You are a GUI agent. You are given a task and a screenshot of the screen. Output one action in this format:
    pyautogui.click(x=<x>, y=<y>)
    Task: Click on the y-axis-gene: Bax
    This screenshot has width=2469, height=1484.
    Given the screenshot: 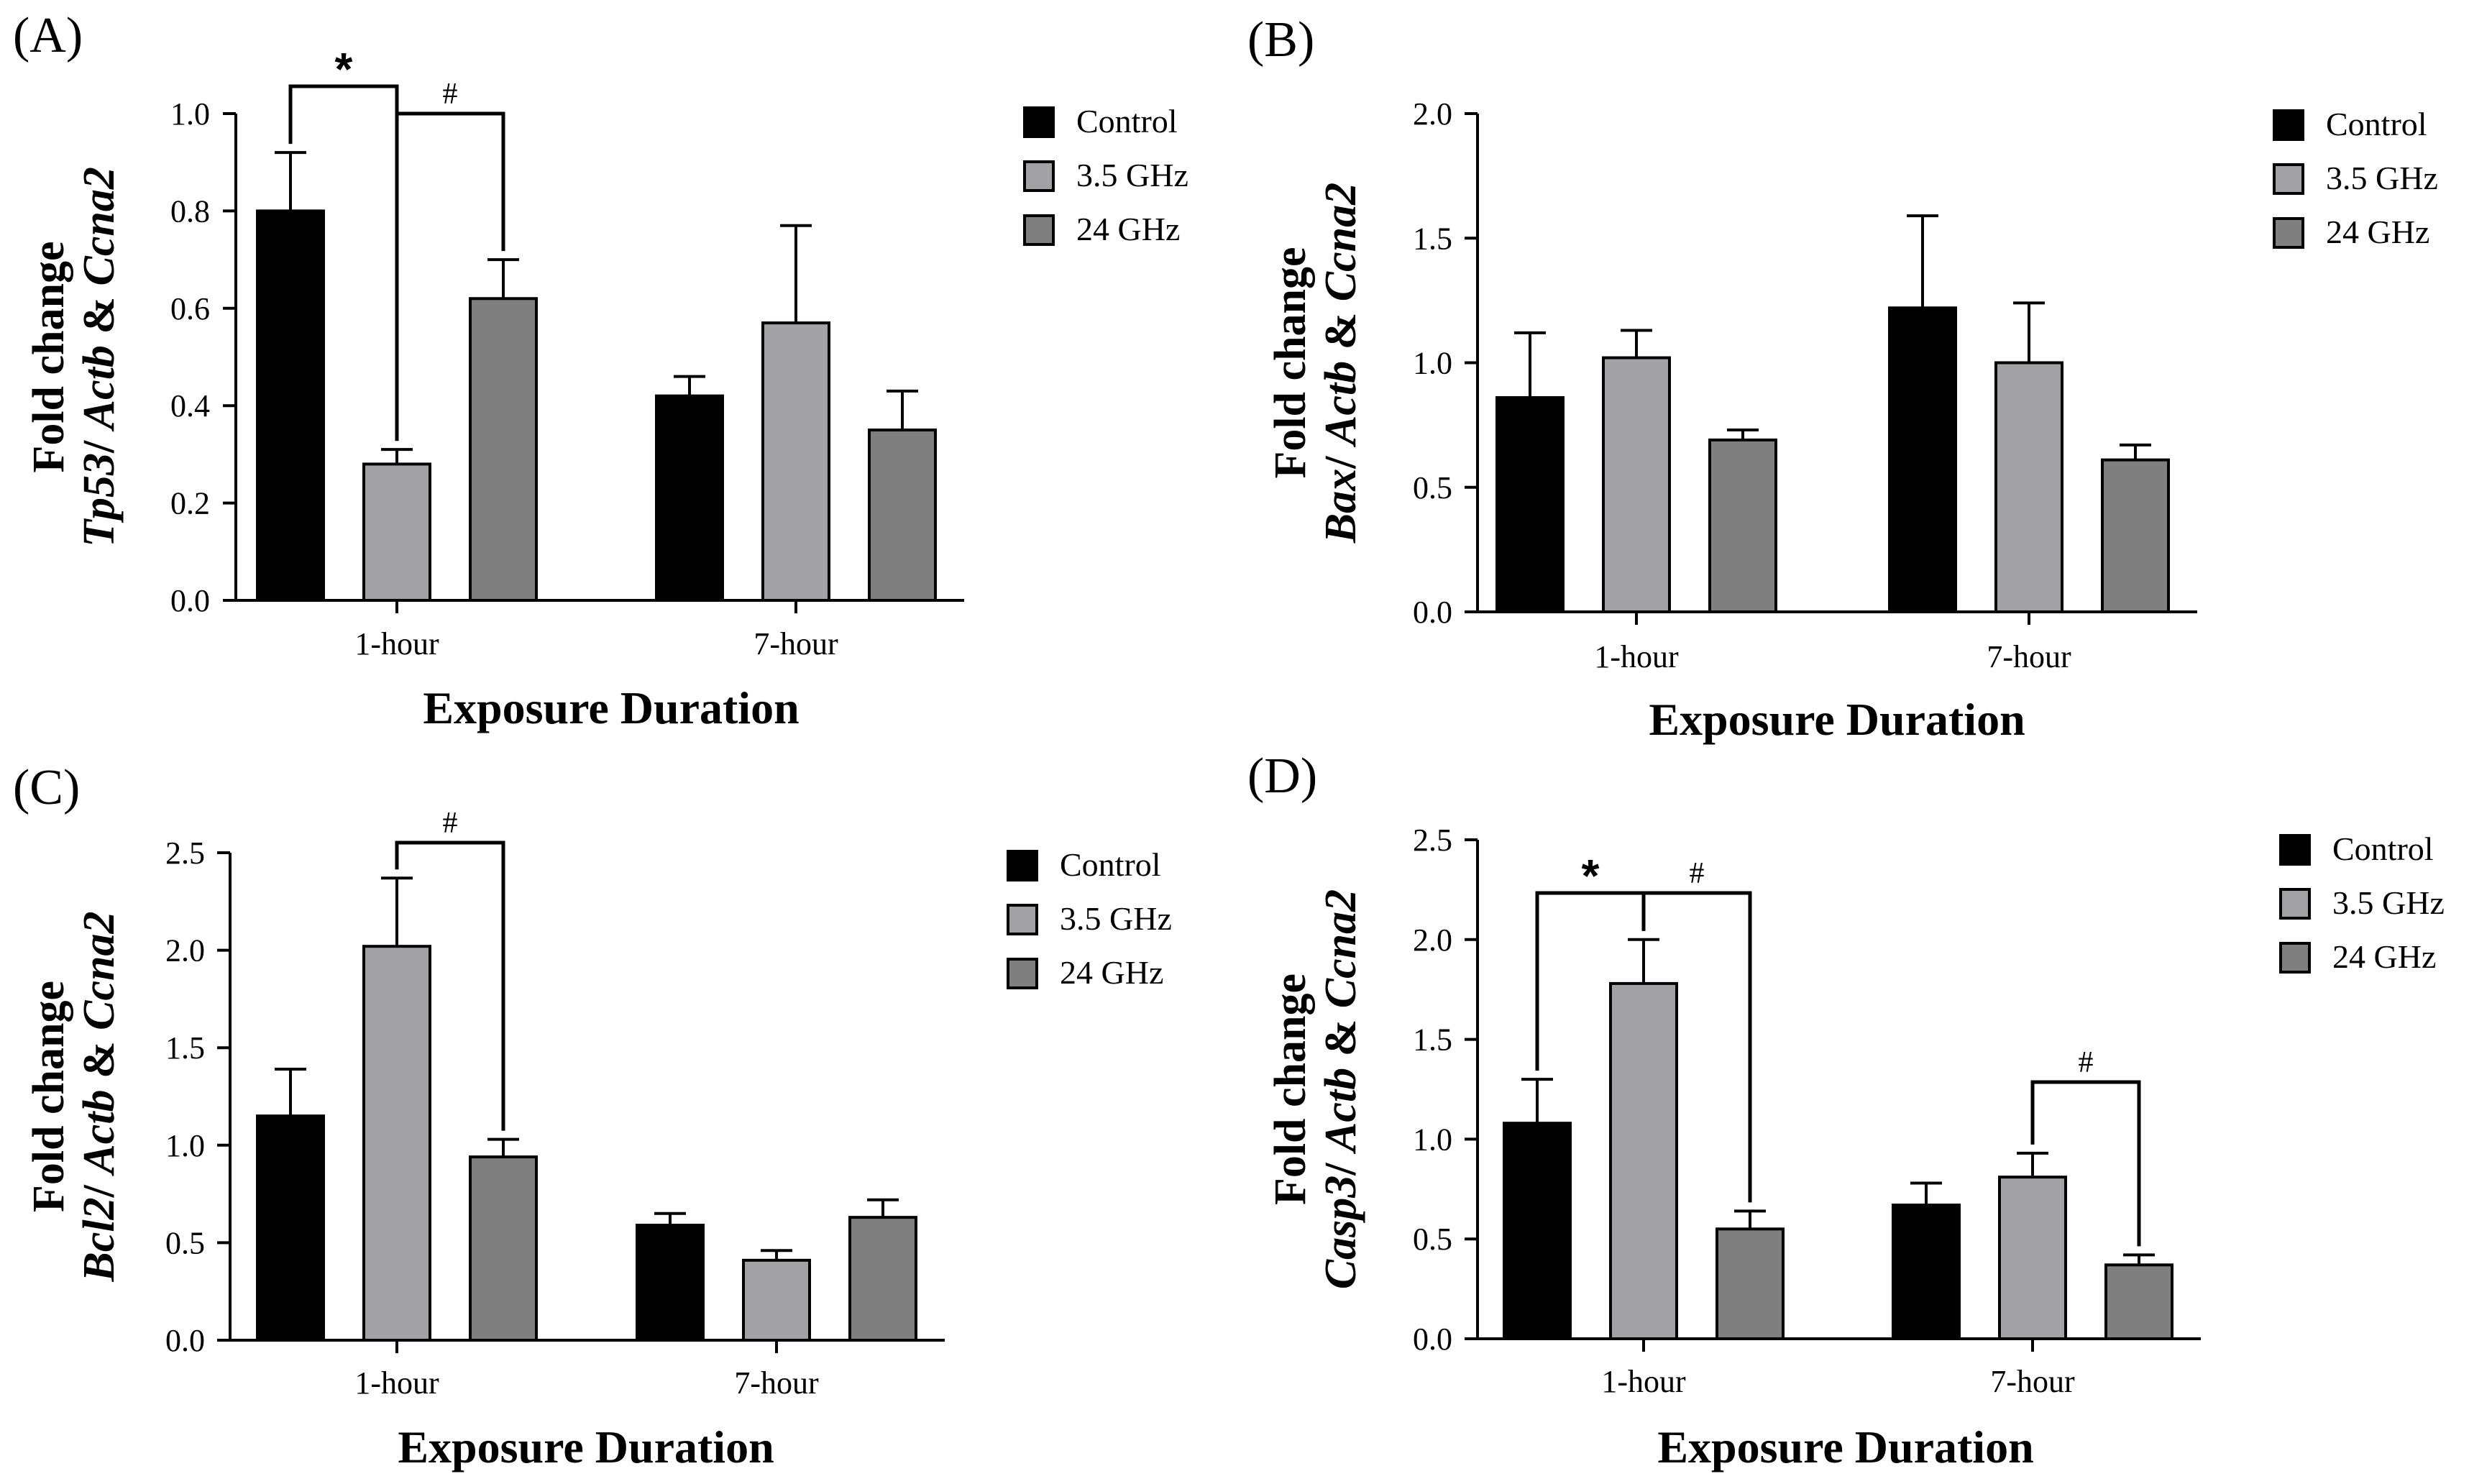 What is the action you would take?
    pyautogui.click(x=1341, y=506)
    